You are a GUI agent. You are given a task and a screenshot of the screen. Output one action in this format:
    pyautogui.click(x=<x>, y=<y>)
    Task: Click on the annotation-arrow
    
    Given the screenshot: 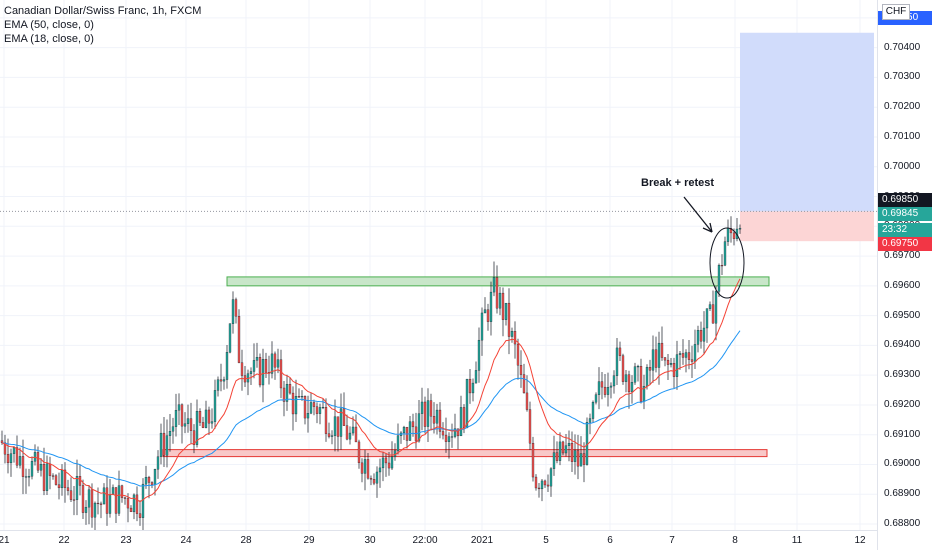 What is the action you would take?
    pyautogui.click(x=698, y=214)
    